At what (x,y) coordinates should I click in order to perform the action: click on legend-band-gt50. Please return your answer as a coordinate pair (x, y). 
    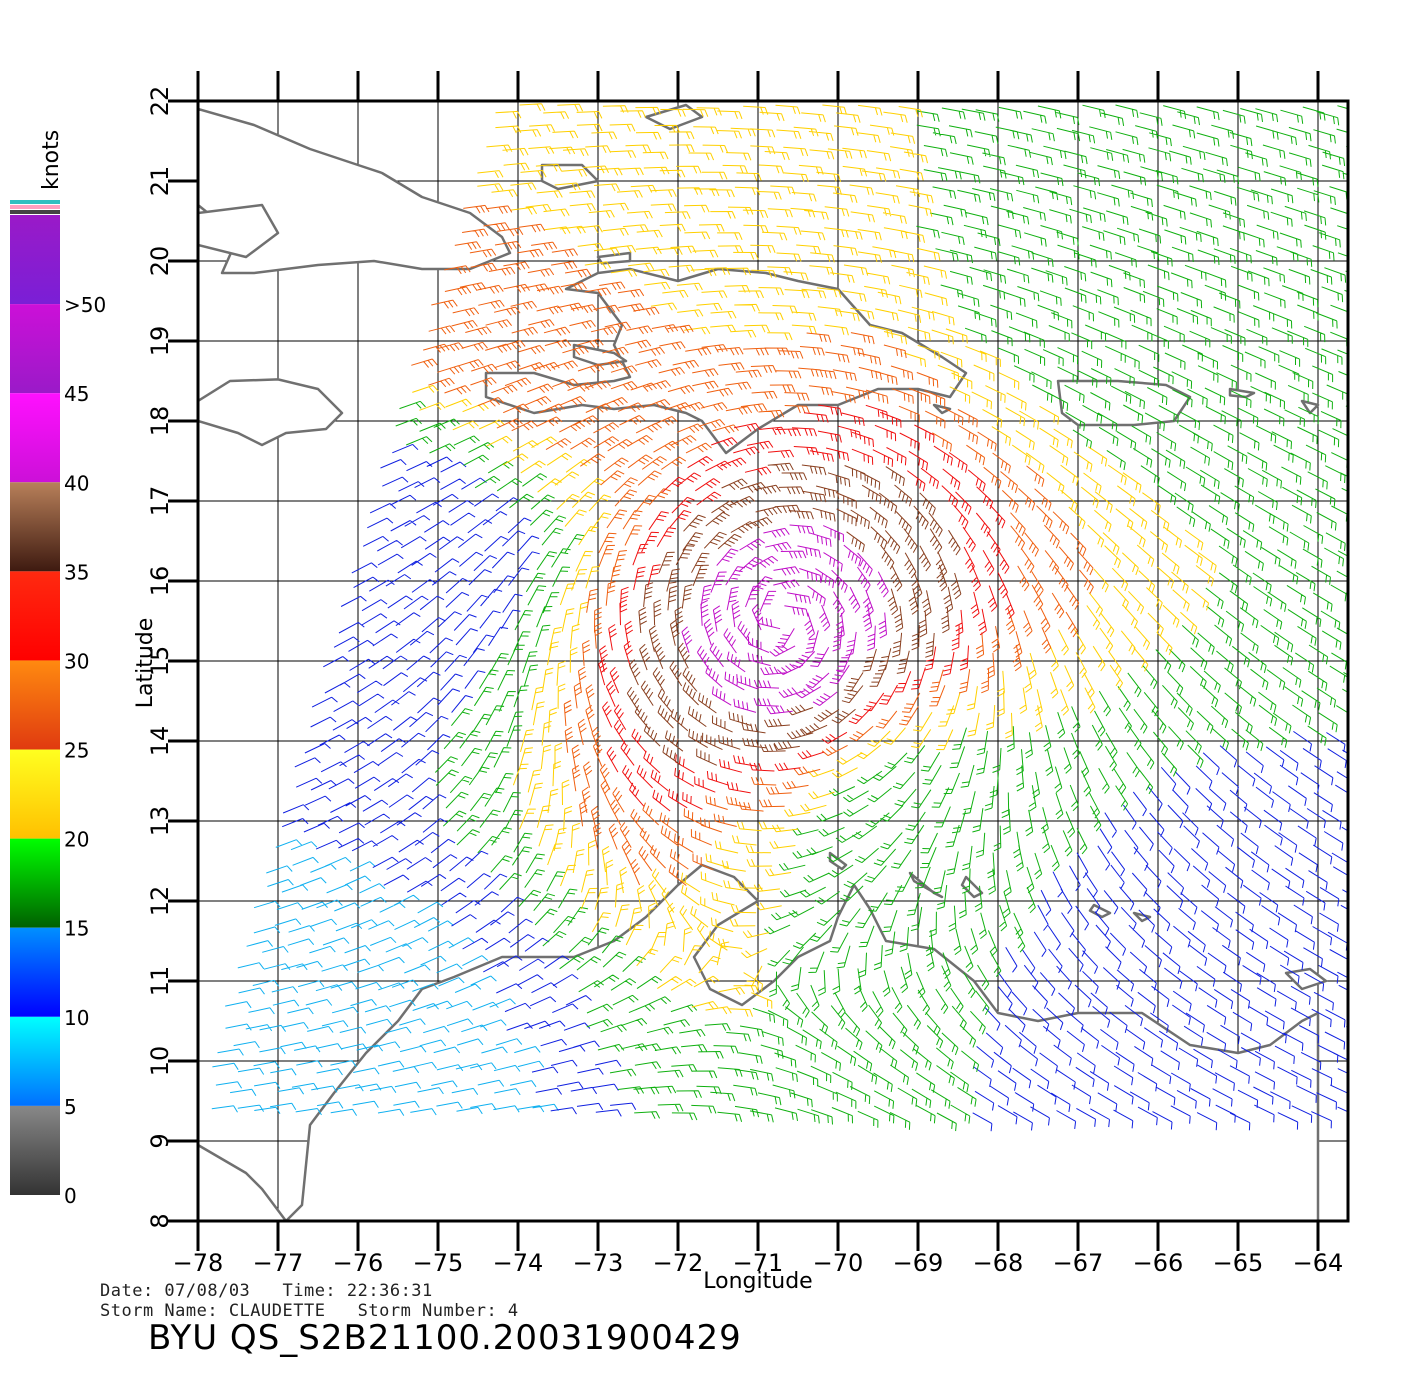
    Looking at the image, I should click on (35, 260).